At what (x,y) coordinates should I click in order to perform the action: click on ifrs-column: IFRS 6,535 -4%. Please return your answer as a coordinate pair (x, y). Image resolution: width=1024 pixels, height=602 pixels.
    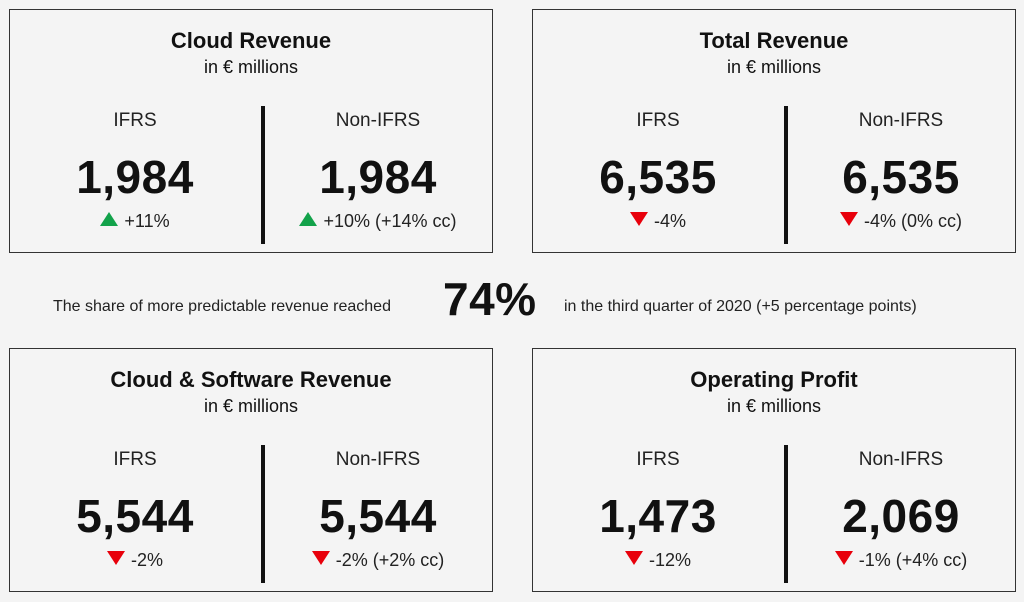
    Looking at the image, I should click on (658, 176).